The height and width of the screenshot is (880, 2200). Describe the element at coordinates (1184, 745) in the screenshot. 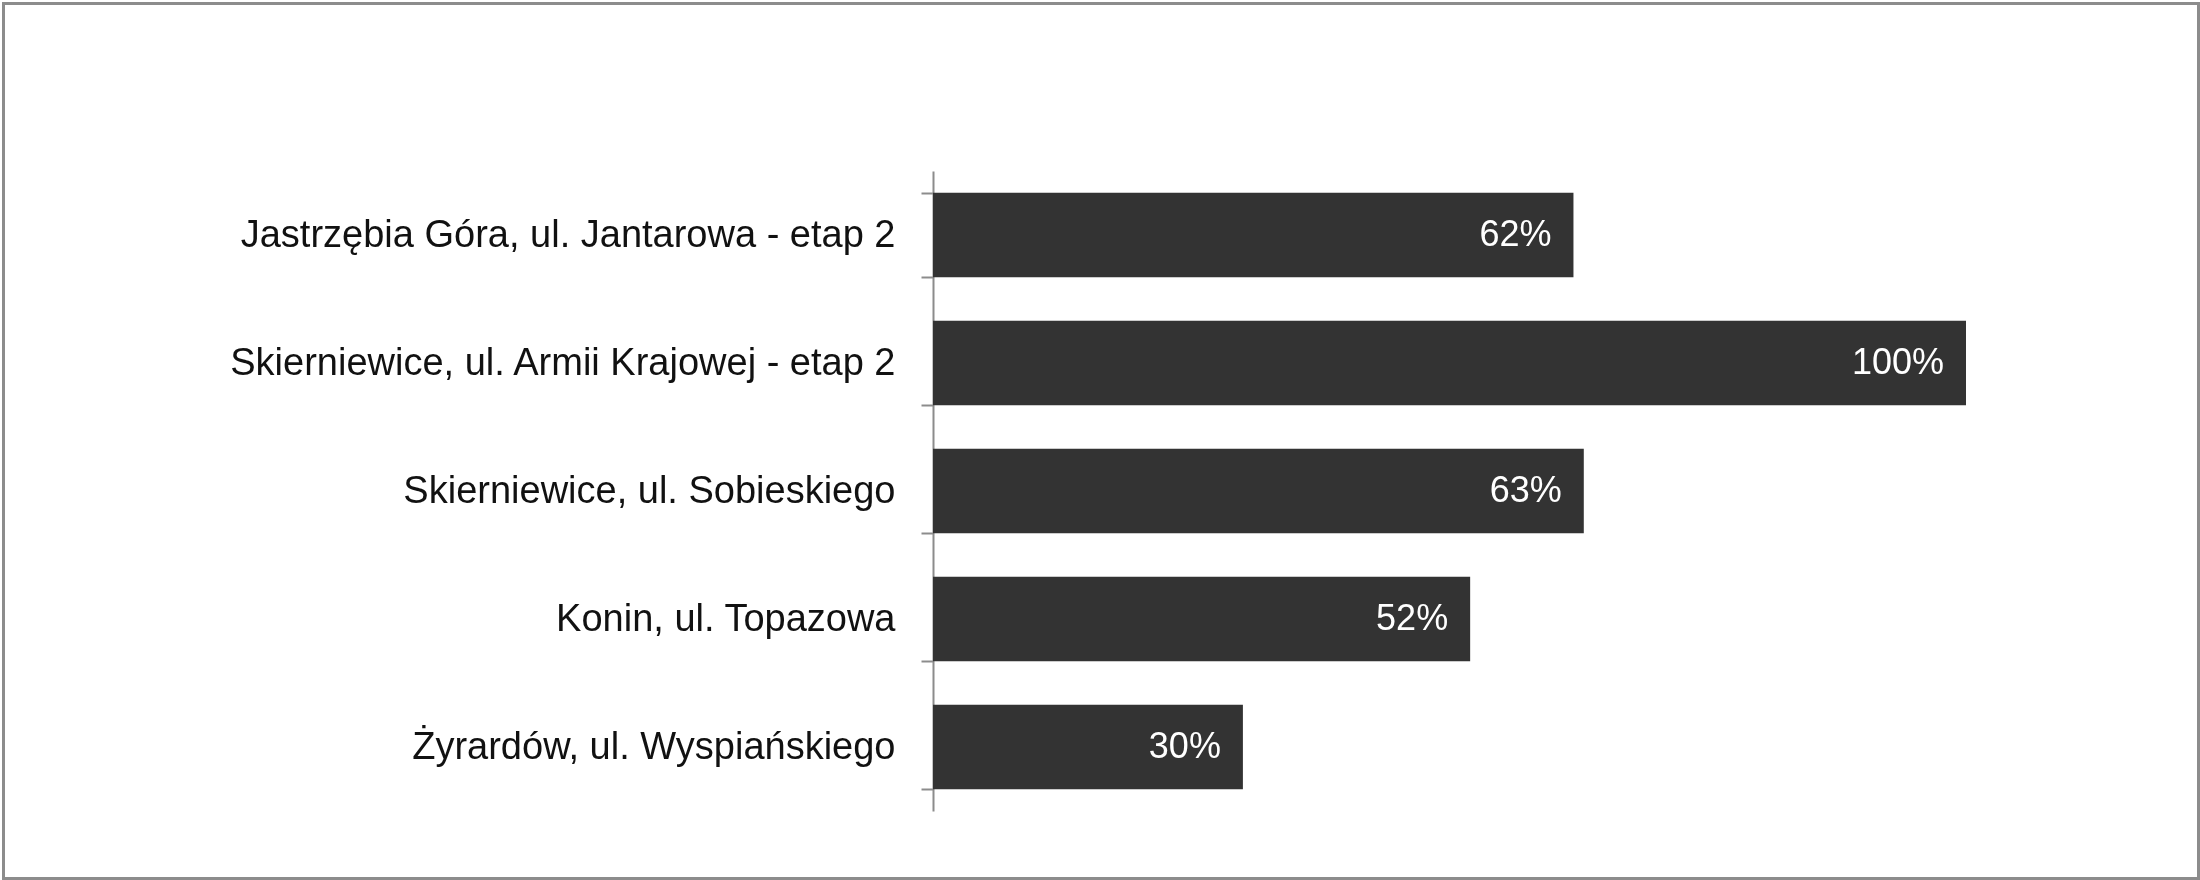

I see `data-label: 30%` at that location.